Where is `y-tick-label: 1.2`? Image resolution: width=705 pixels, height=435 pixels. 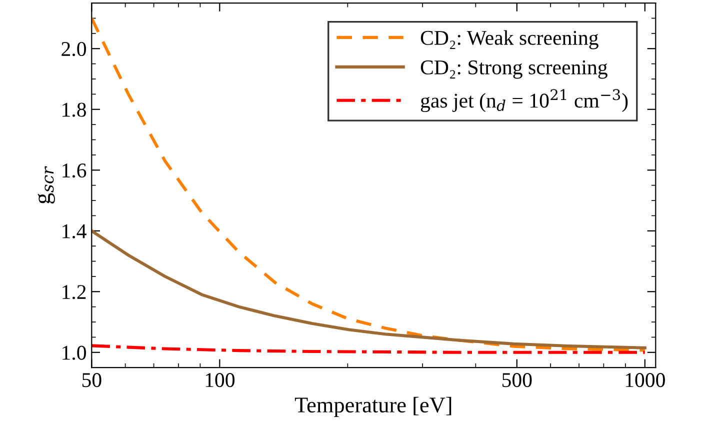 y-tick-label: 1.2 is located at coordinates (74, 292).